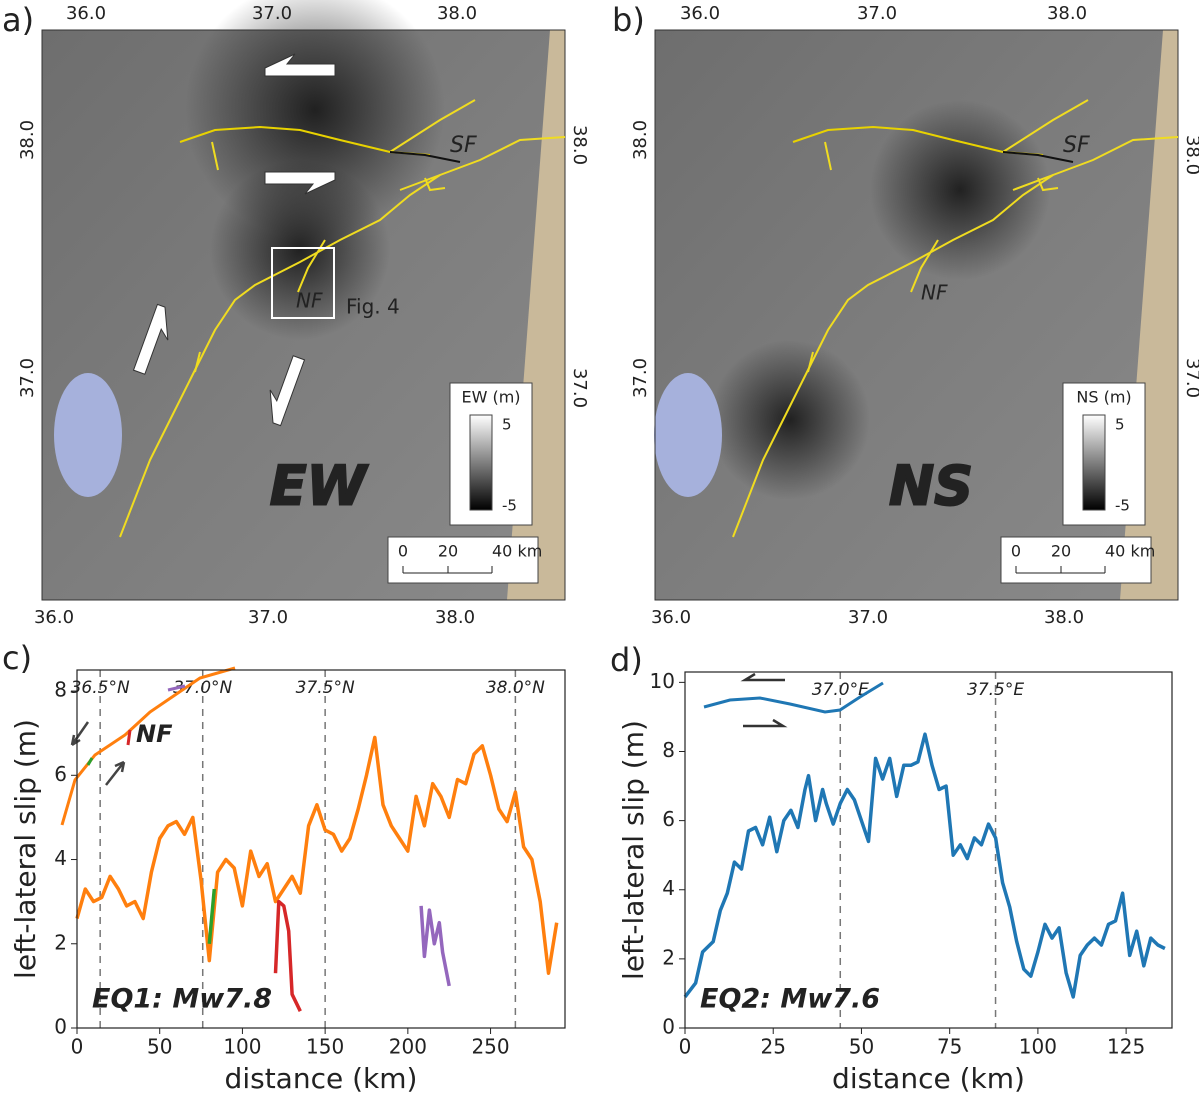  What do you see at coordinates (685, 1047) in the screenshot?
I see `x-tick-label: 0` at bounding box center [685, 1047].